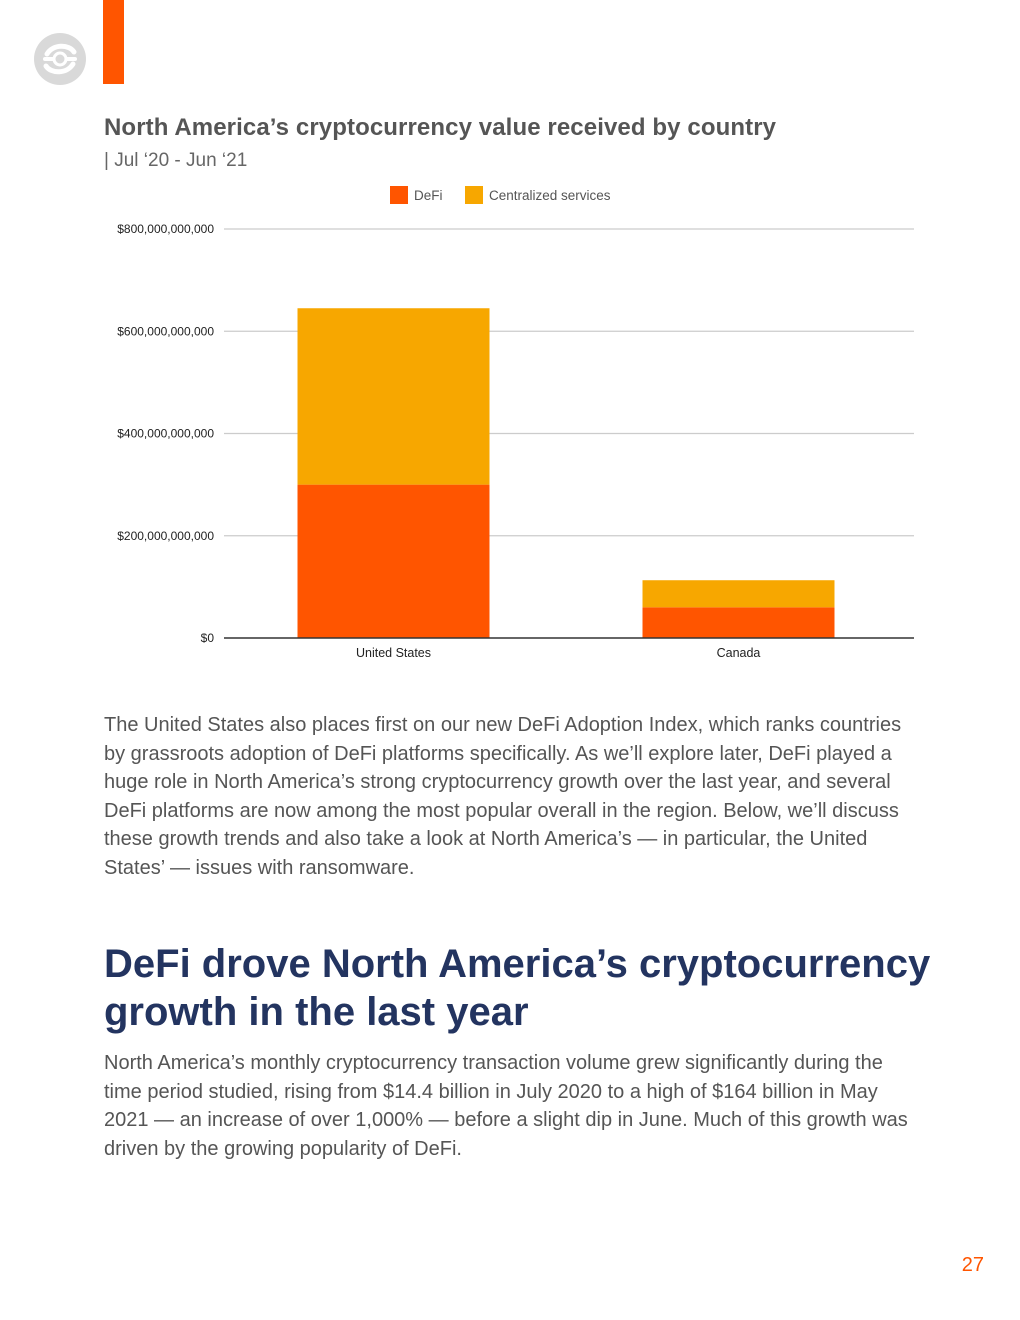 The image size is (1020, 1320). I want to click on legend-label: Centralized services, so click(550, 195).